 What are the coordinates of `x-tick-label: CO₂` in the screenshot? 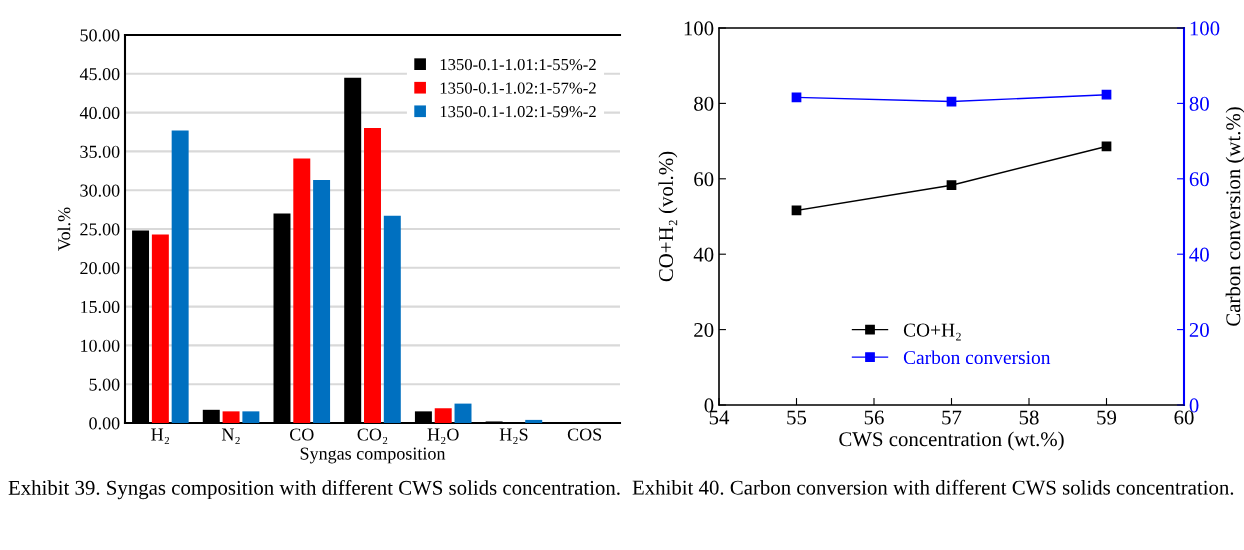 It's located at (372, 436).